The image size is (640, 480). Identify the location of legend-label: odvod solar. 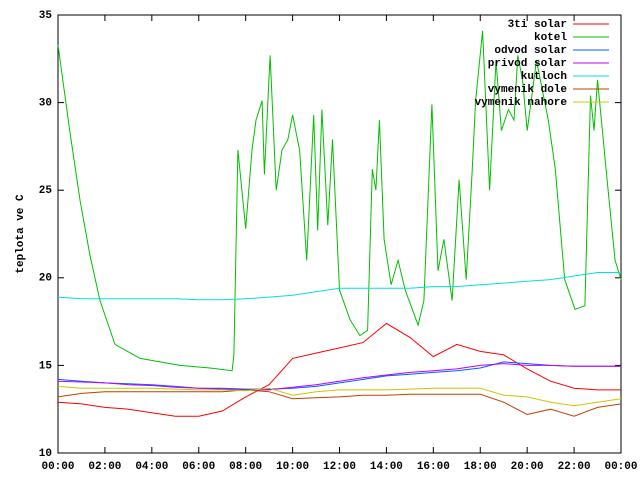
(530, 51).